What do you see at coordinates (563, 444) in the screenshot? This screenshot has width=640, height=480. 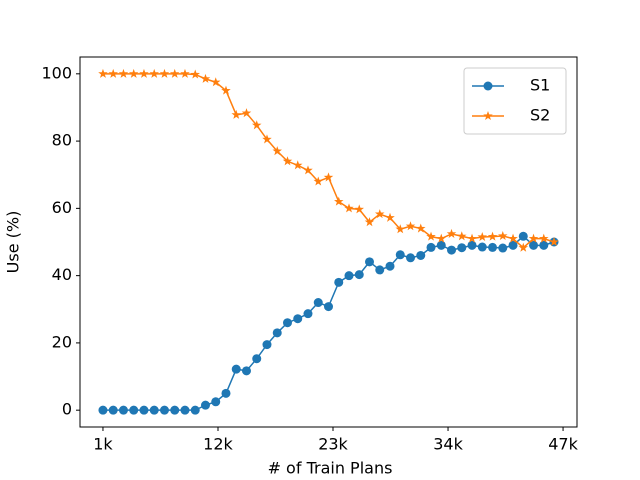 I see `x-tick-label: 47k` at bounding box center [563, 444].